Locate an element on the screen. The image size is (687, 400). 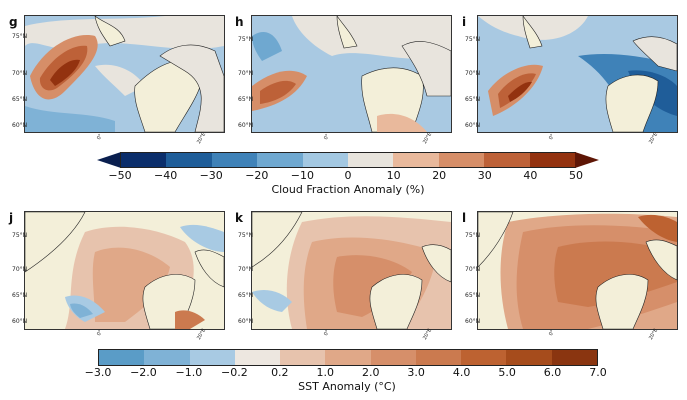
map-panel-h is located at coordinates (351, 74).